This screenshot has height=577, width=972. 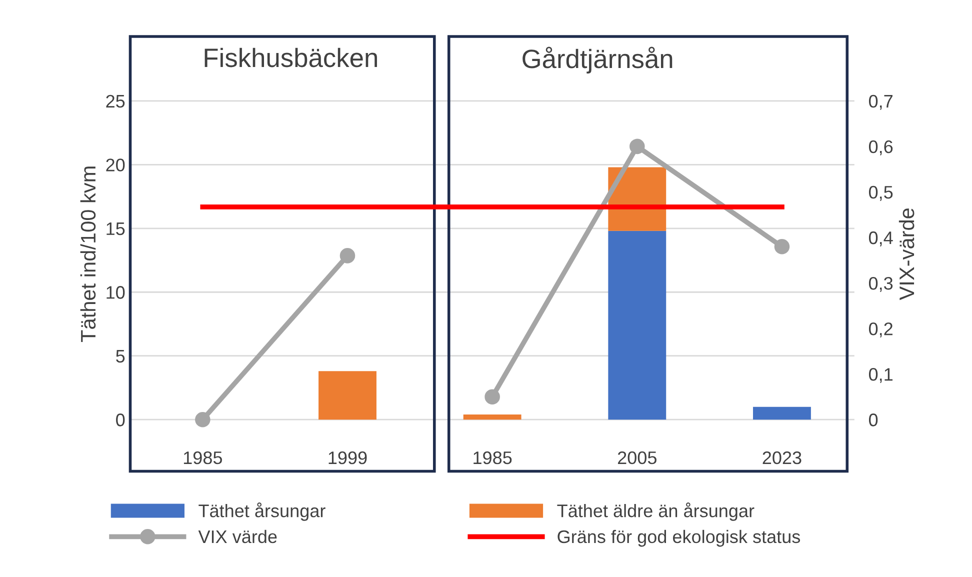 What do you see at coordinates (347, 457) in the screenshot?
I see `x-tick-label: 1999` at bounding box center [347, 457].